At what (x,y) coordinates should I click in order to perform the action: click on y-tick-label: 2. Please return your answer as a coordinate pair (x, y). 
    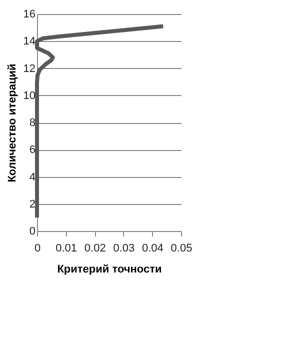
    Looking at the image, I should click on (32, 204).